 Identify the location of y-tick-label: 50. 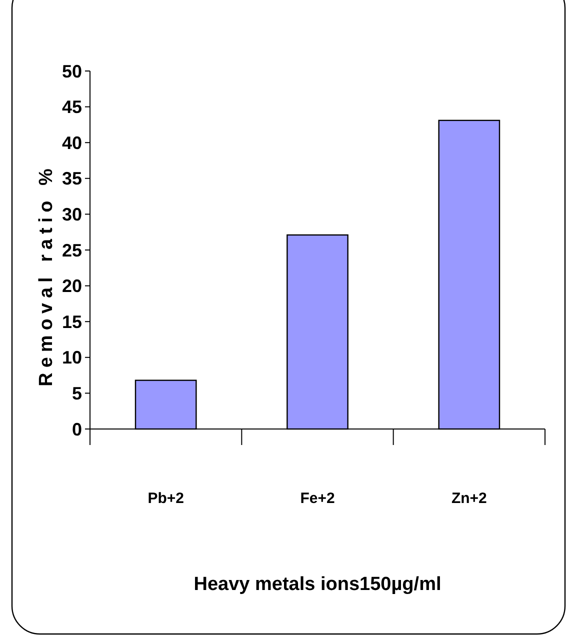
(72, 71).